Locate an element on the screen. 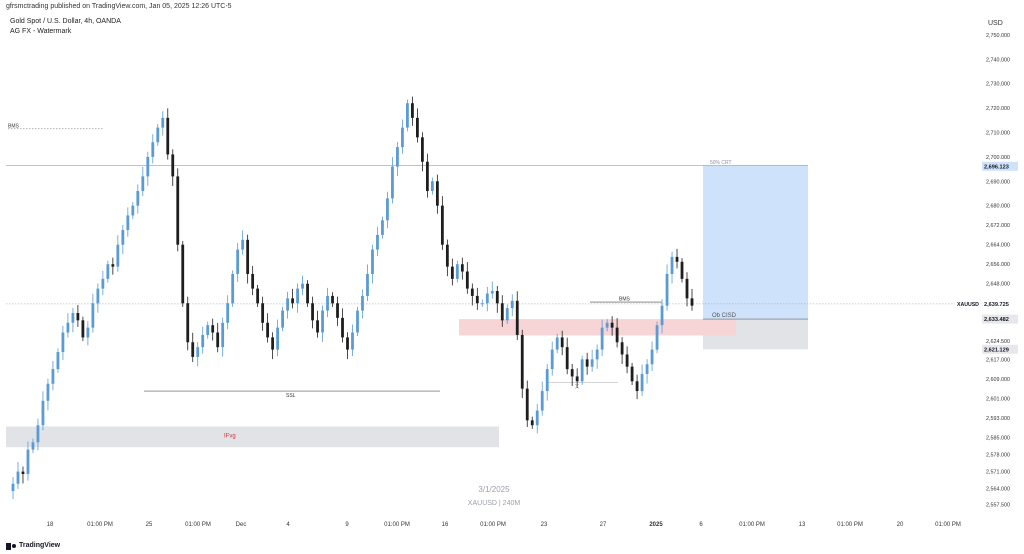 The image size is (1024, 554). x-tick-label: 23 is located at coordinates (544, 525).